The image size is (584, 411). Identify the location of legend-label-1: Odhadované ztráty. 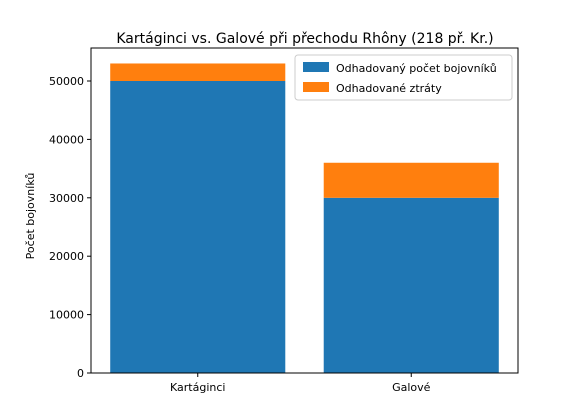
(389, 88).